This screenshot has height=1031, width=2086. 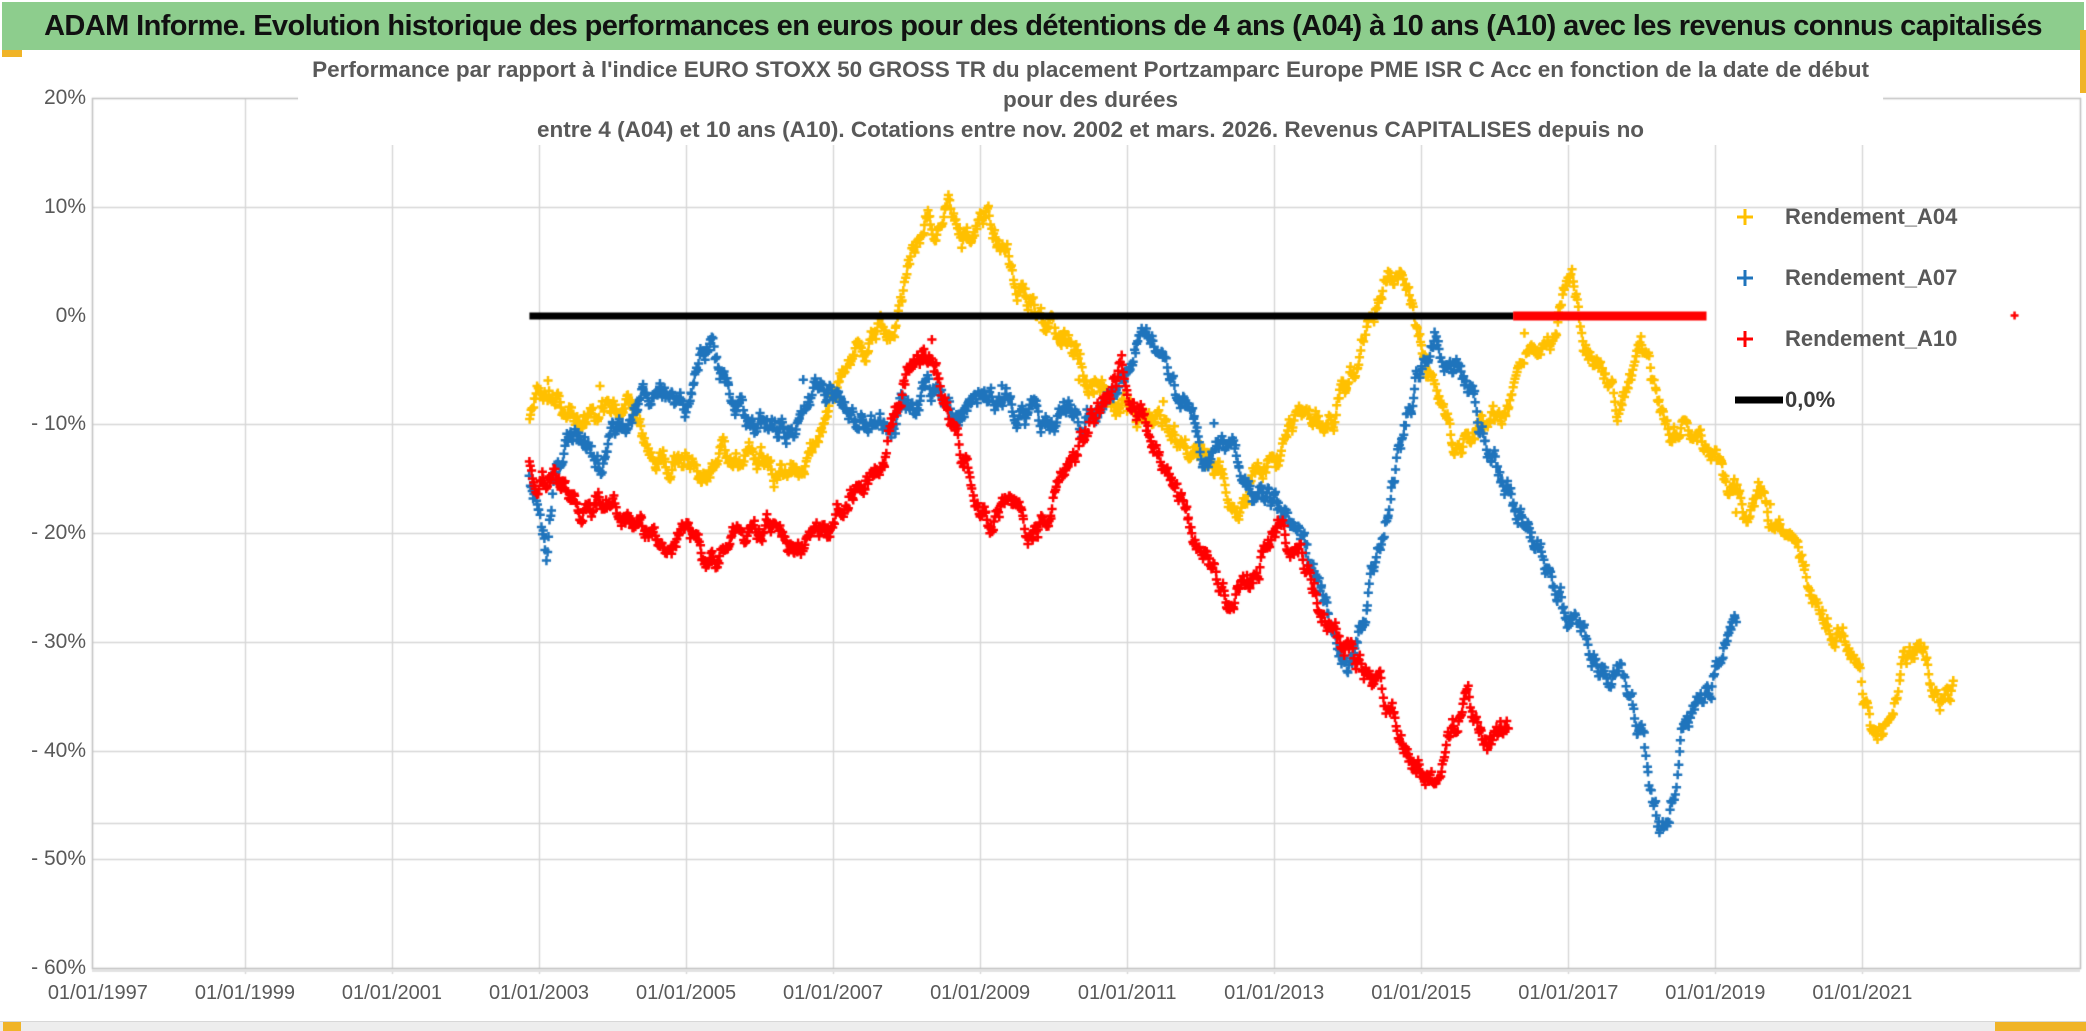 What do you see at coordinates (1568, 993) in the screenshot?
I see `x-tick-label: 01/01/2017` at bounding box center [1568, 993].